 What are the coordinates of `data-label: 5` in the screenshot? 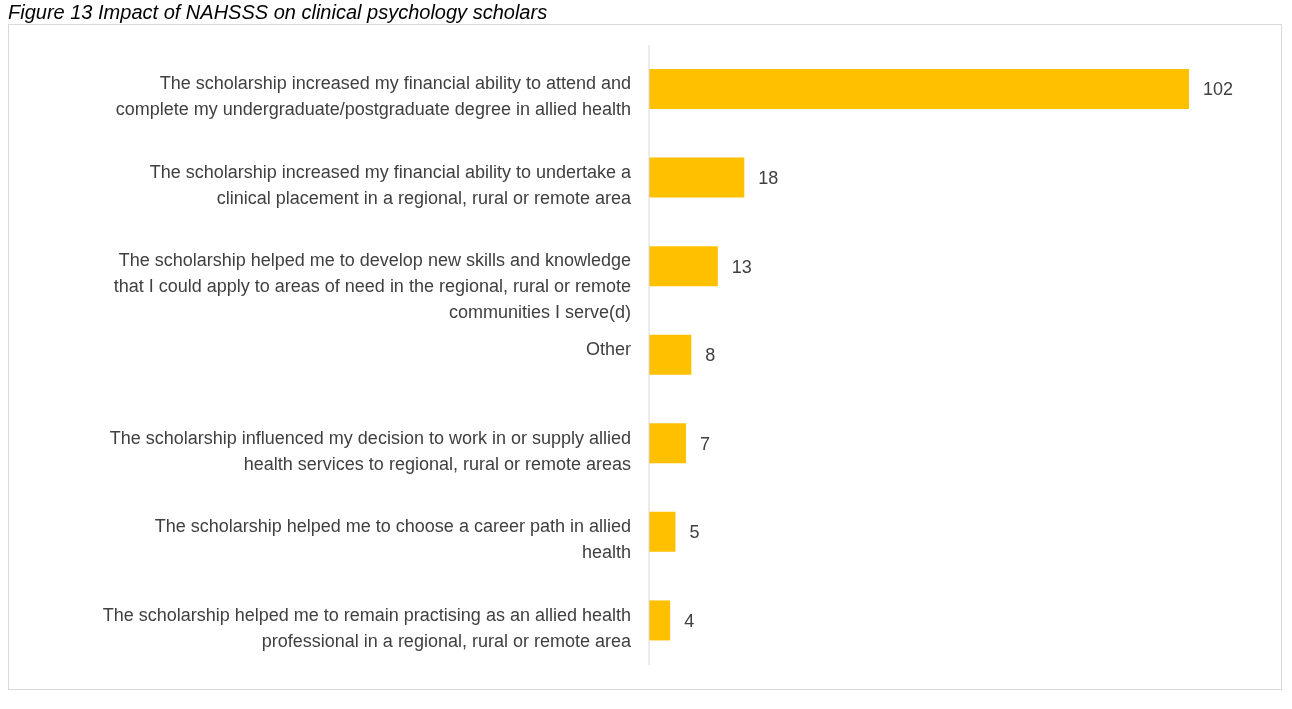 It's located at (694, 532).